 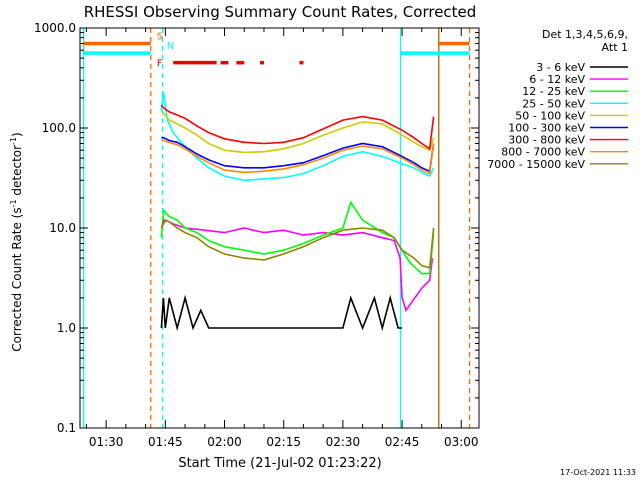 What do you see at coordinates (553, 91) in the screenshot?
I see `legend-label-12-25-kev: 12 - 25 keV` at bounding box center [553, 91].